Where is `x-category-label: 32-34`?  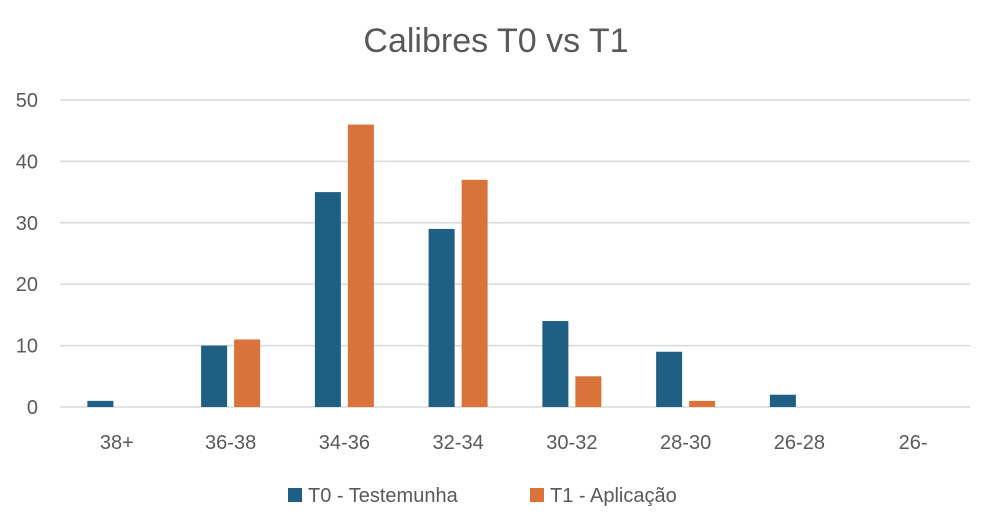
x-category-label: 32-34 is located at coordinates (458, 443).